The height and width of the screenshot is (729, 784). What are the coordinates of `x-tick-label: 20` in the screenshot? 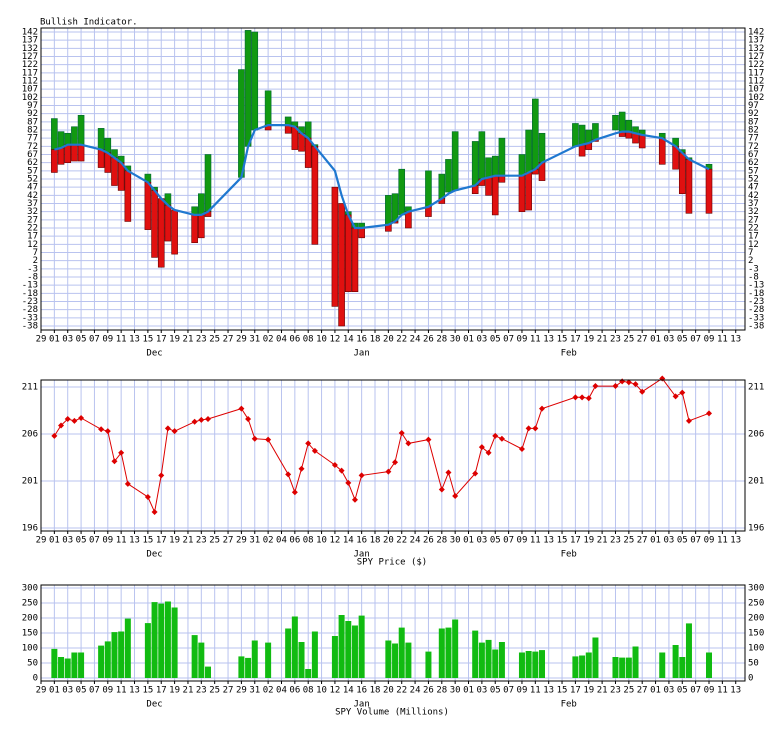 It's located at (388, 541).